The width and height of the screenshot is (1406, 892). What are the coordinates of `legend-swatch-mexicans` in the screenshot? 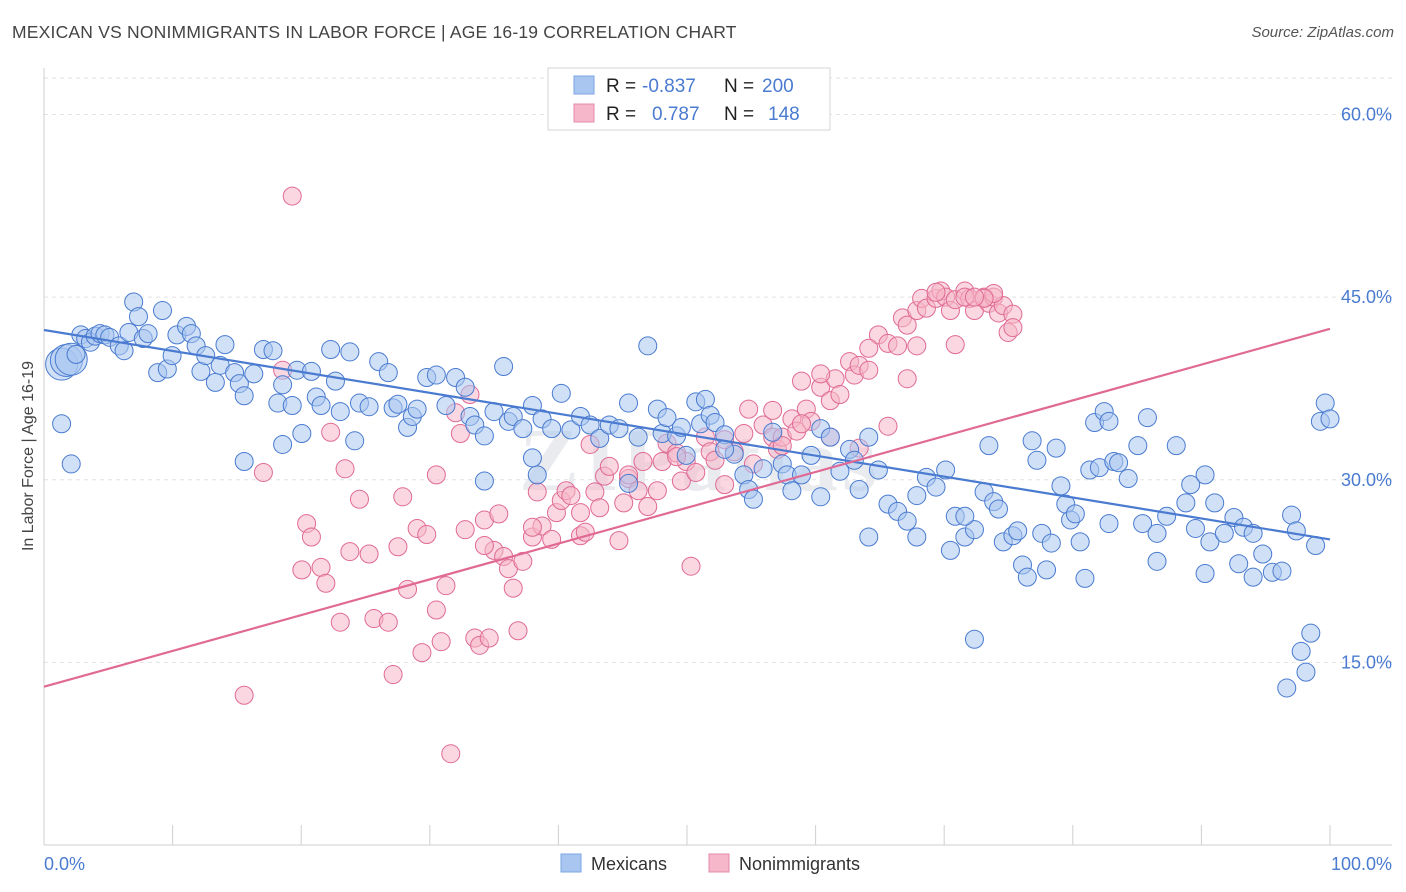 It's located at (571, 863).